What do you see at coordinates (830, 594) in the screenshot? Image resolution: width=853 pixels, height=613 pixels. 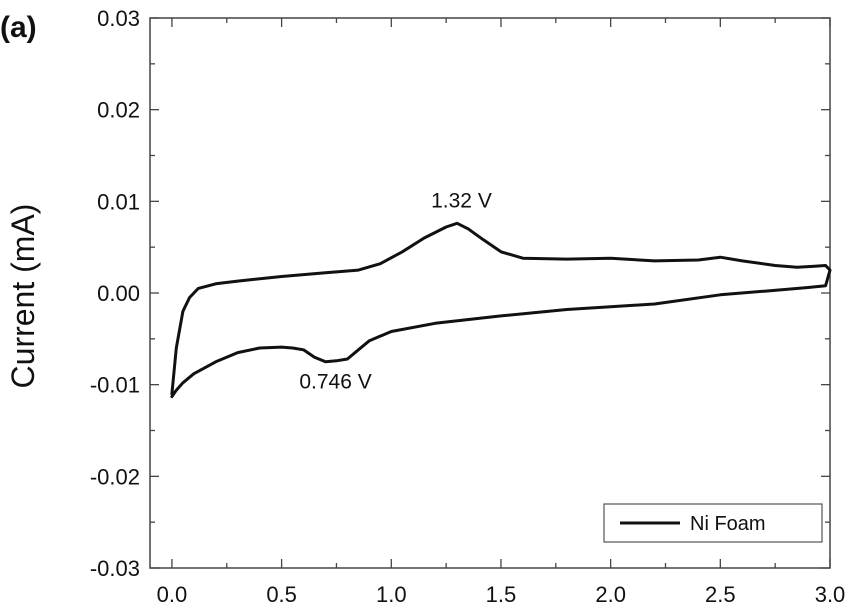 I see `x-tick-label: 3.0` at bounding box center [830, 594].